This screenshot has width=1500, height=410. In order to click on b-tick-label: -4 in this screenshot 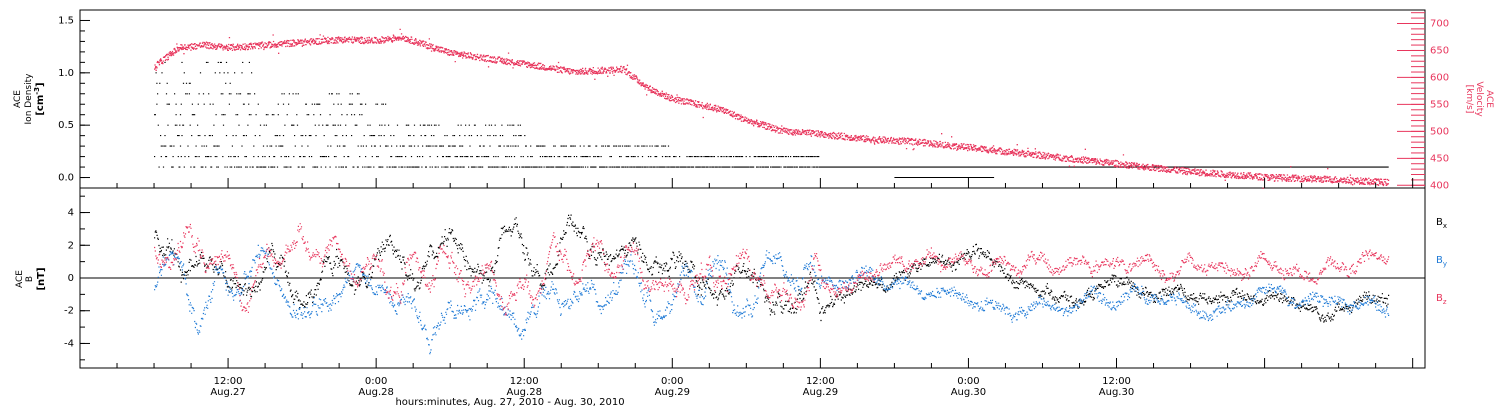, I will do `click(69, 343)`.